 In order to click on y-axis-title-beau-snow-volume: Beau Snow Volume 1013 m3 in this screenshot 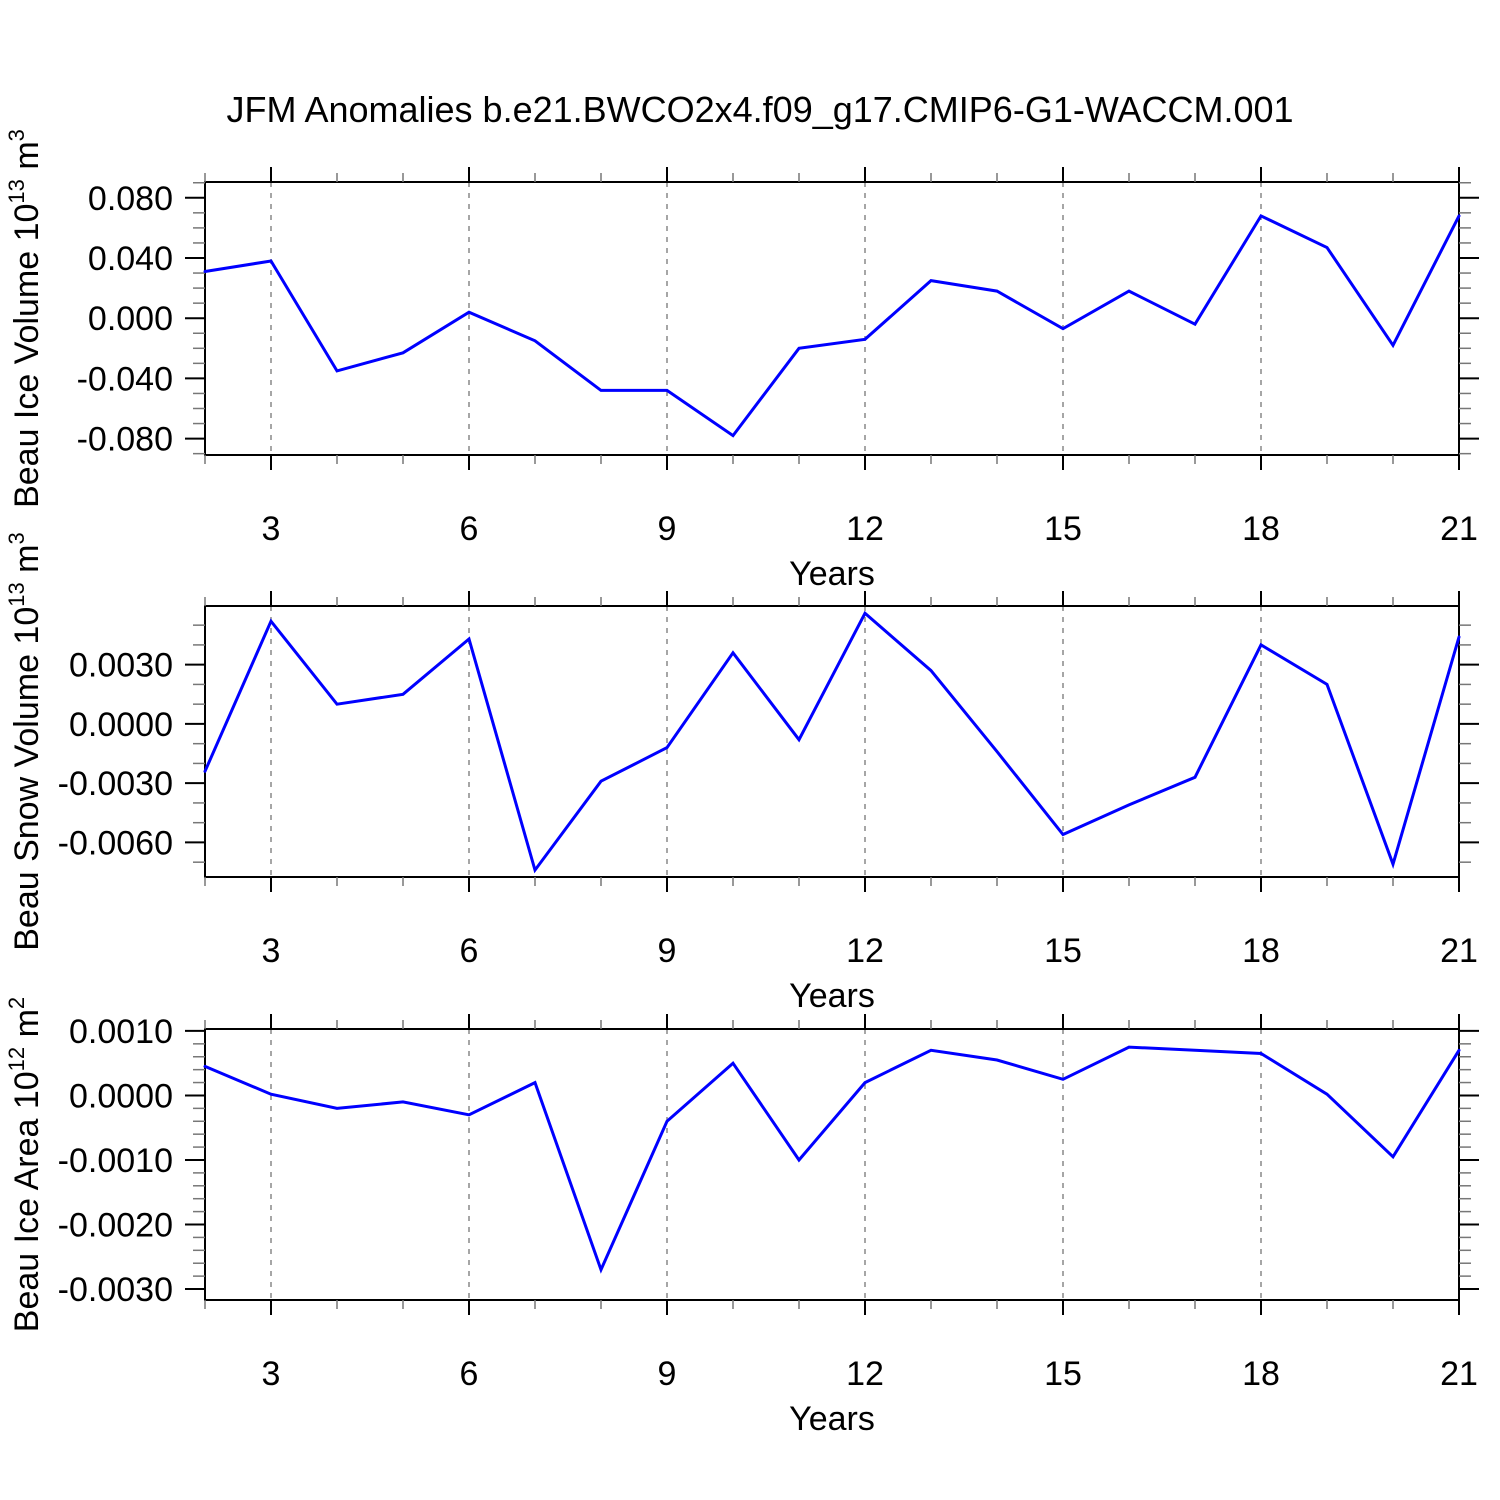, I will do `click(25, 741)`.